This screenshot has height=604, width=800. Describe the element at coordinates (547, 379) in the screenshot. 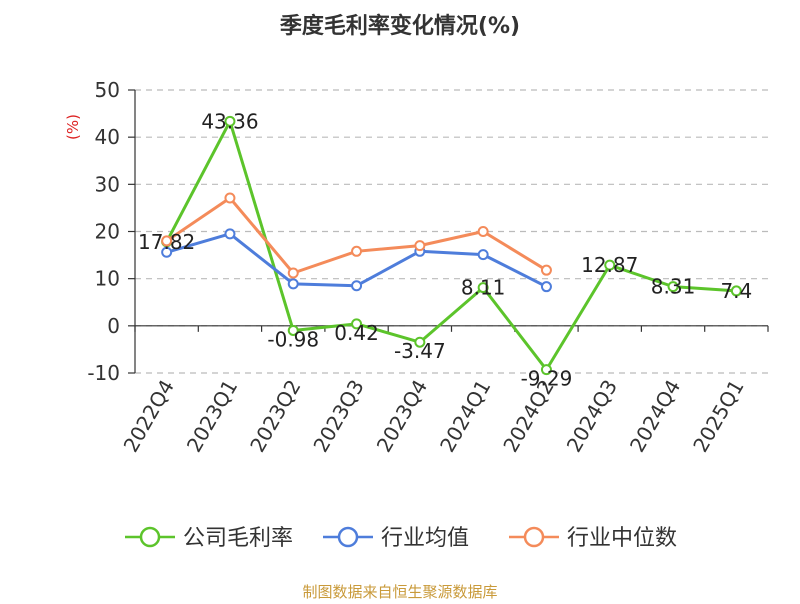

I see `data-label: -9.29` at that location.